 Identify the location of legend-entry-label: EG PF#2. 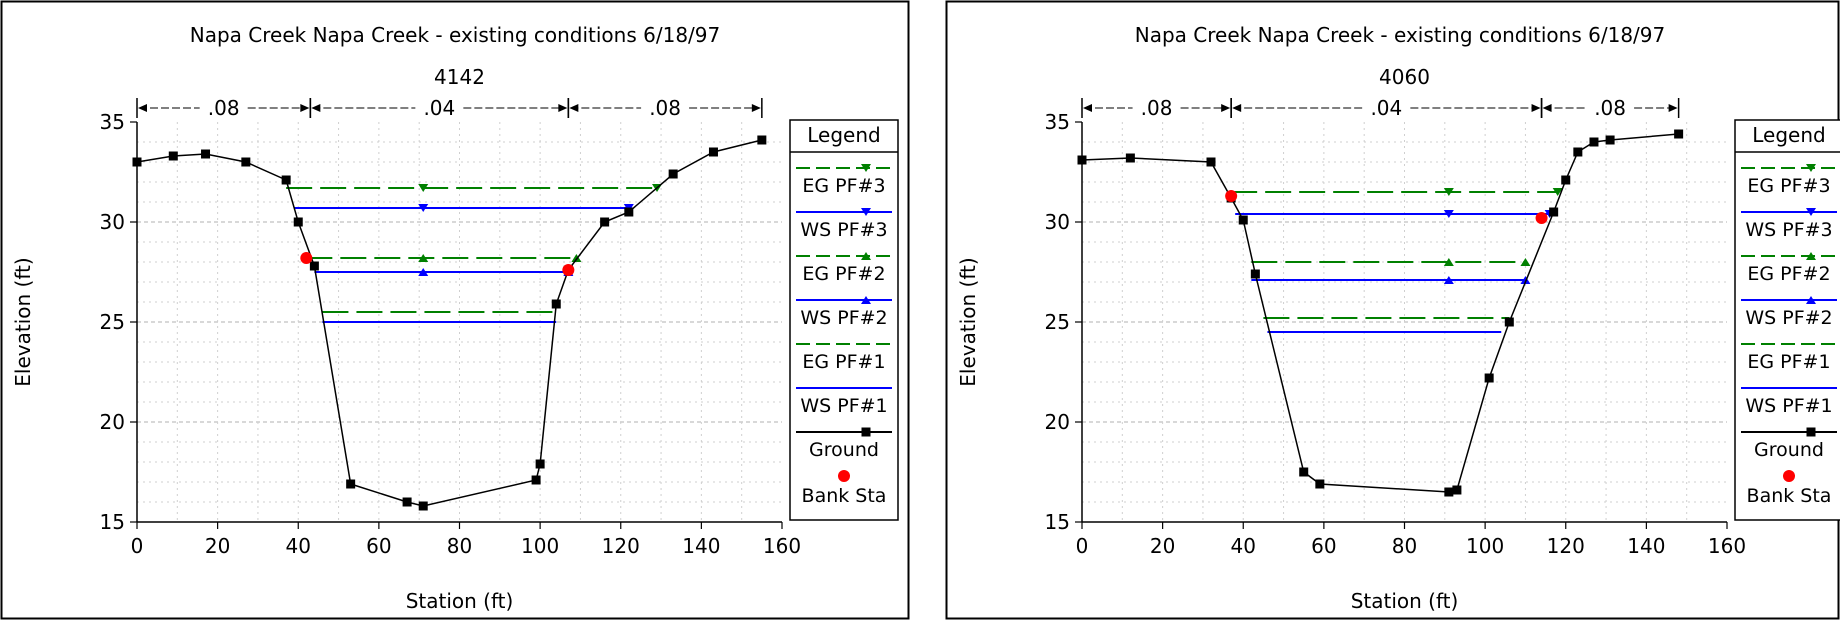
(1788, 274).